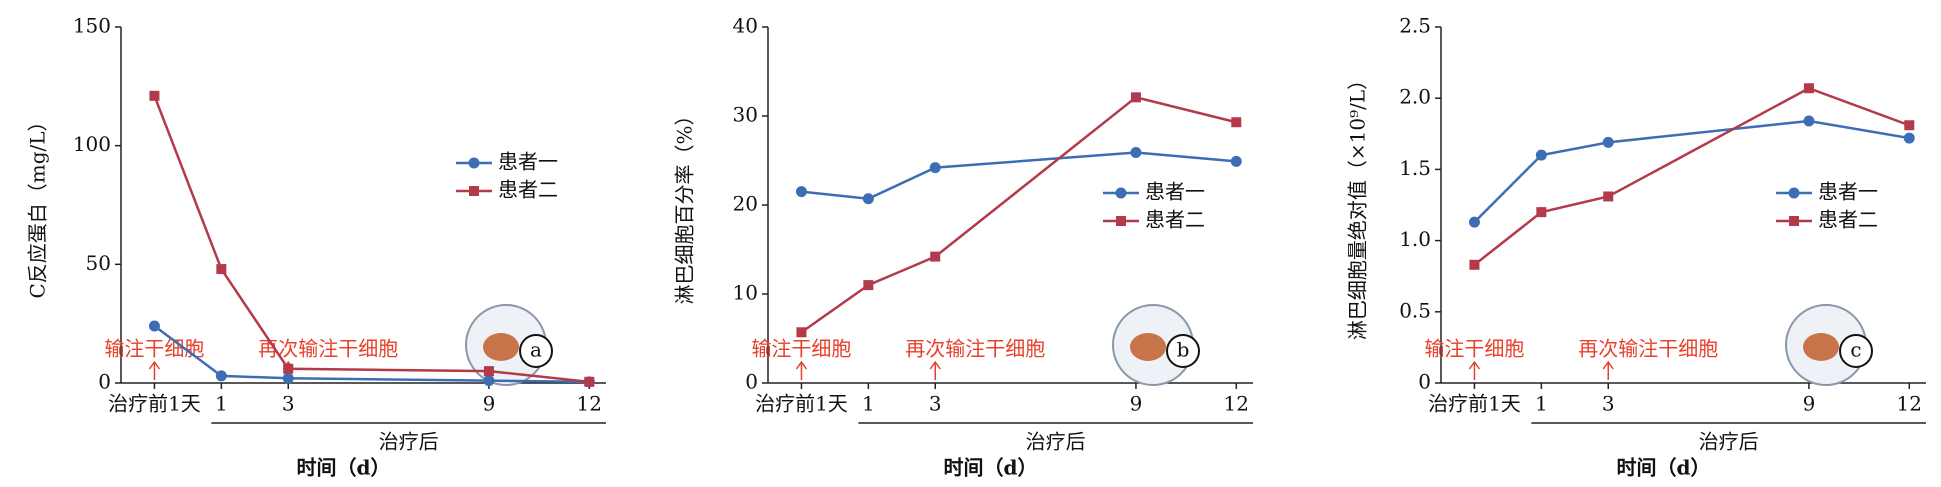 This screenshot has width=1941, height=487. Describe the element at coordinates (685, 204) in the screenshot. I see `y-axis-title: 淋巴细胞百分率（%）` at that location.